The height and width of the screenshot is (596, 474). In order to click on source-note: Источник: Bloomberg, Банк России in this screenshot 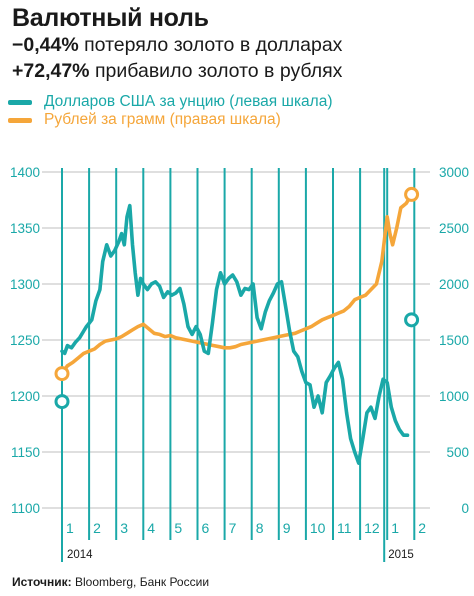, I will do `click(110, 582)`.